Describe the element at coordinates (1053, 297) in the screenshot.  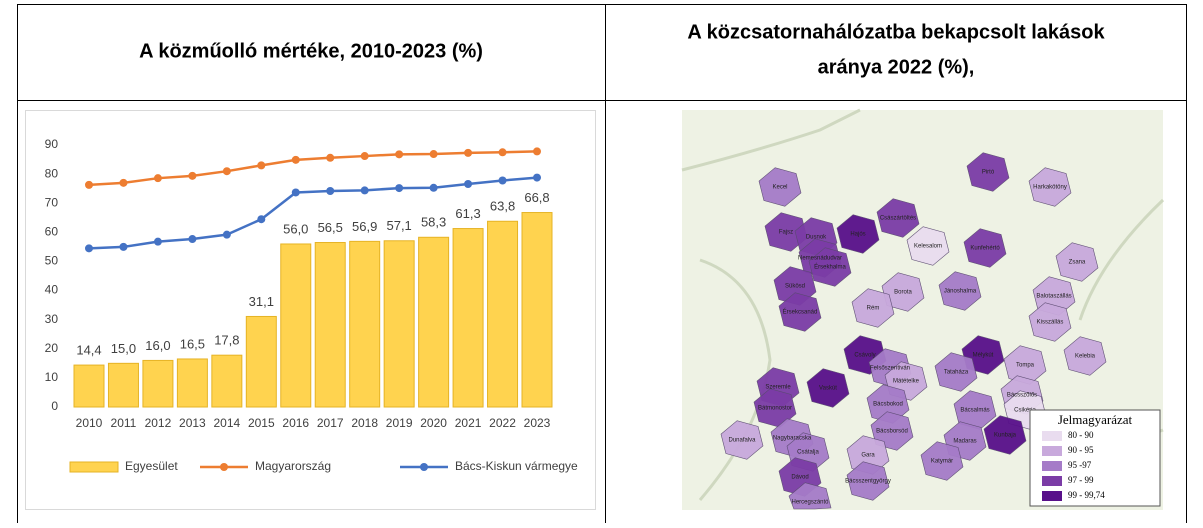
I see `place-label: Balotaszállás` at that location.